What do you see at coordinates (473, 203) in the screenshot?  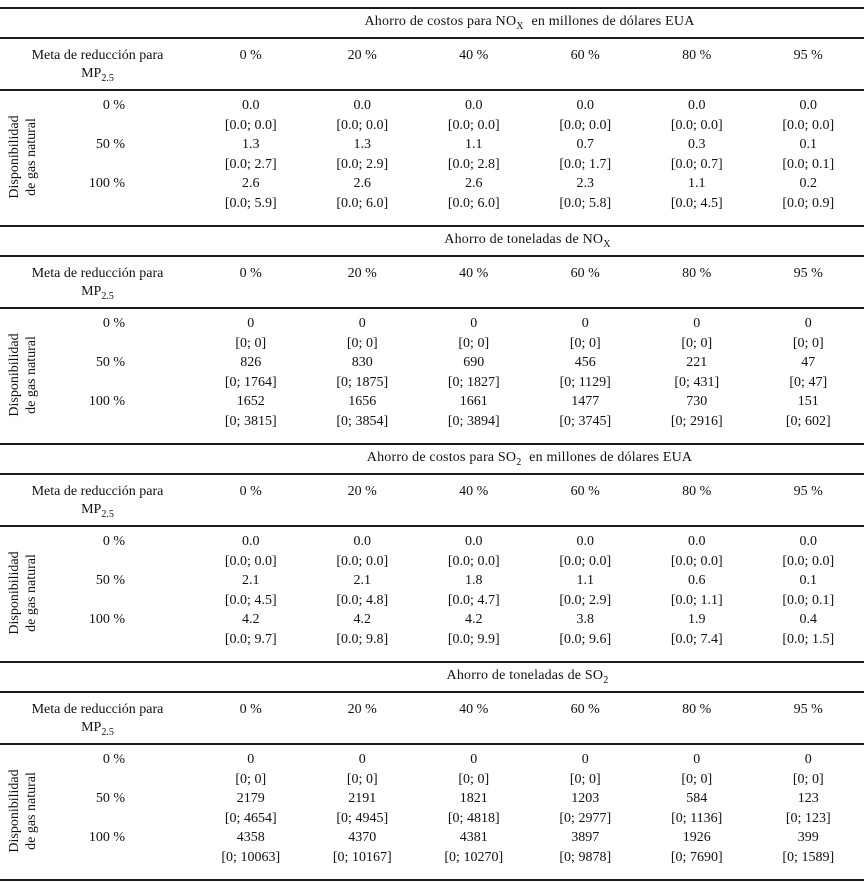 I see `cell-interval: [0.0; 6.0]` at bounding box center [473, 203].